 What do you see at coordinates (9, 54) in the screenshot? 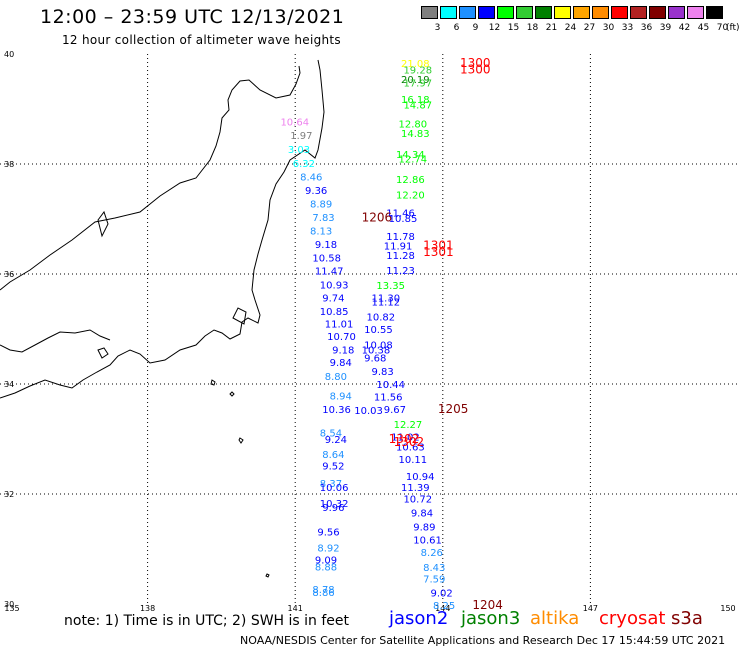
I see `lat-tick-label: 40` at bounding box center [9, 54].